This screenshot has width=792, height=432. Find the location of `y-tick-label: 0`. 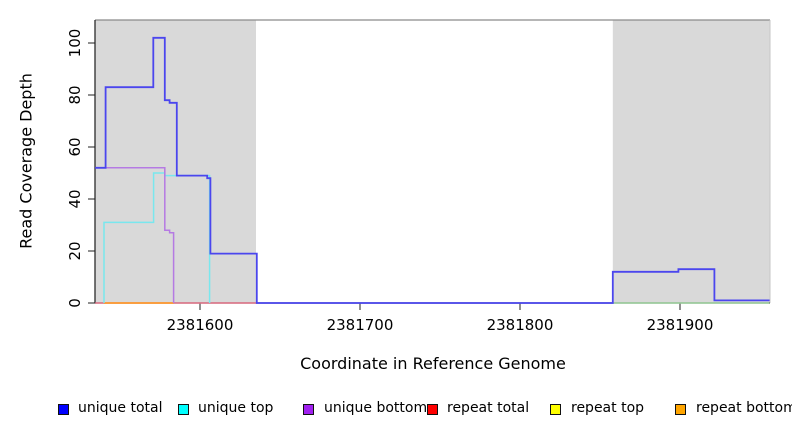

y-tick-label: 0 is located at coordinates (75, 303).